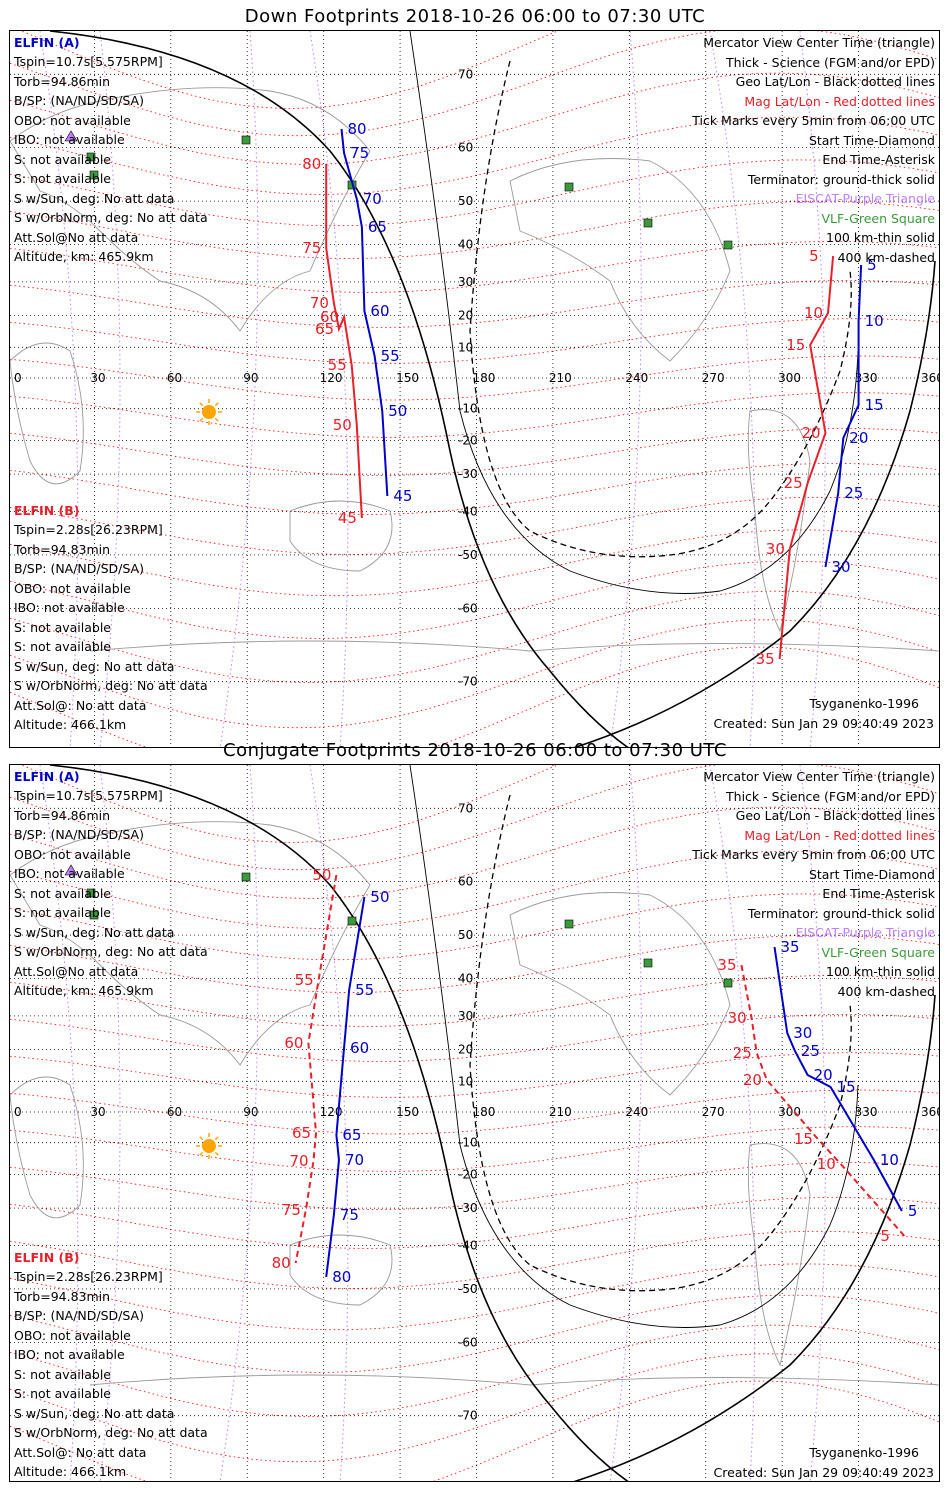  Describe the element at coordinates (47, 1257) in the screenshot. I see `elfin-b-header: ELFIN (B)` at that location.